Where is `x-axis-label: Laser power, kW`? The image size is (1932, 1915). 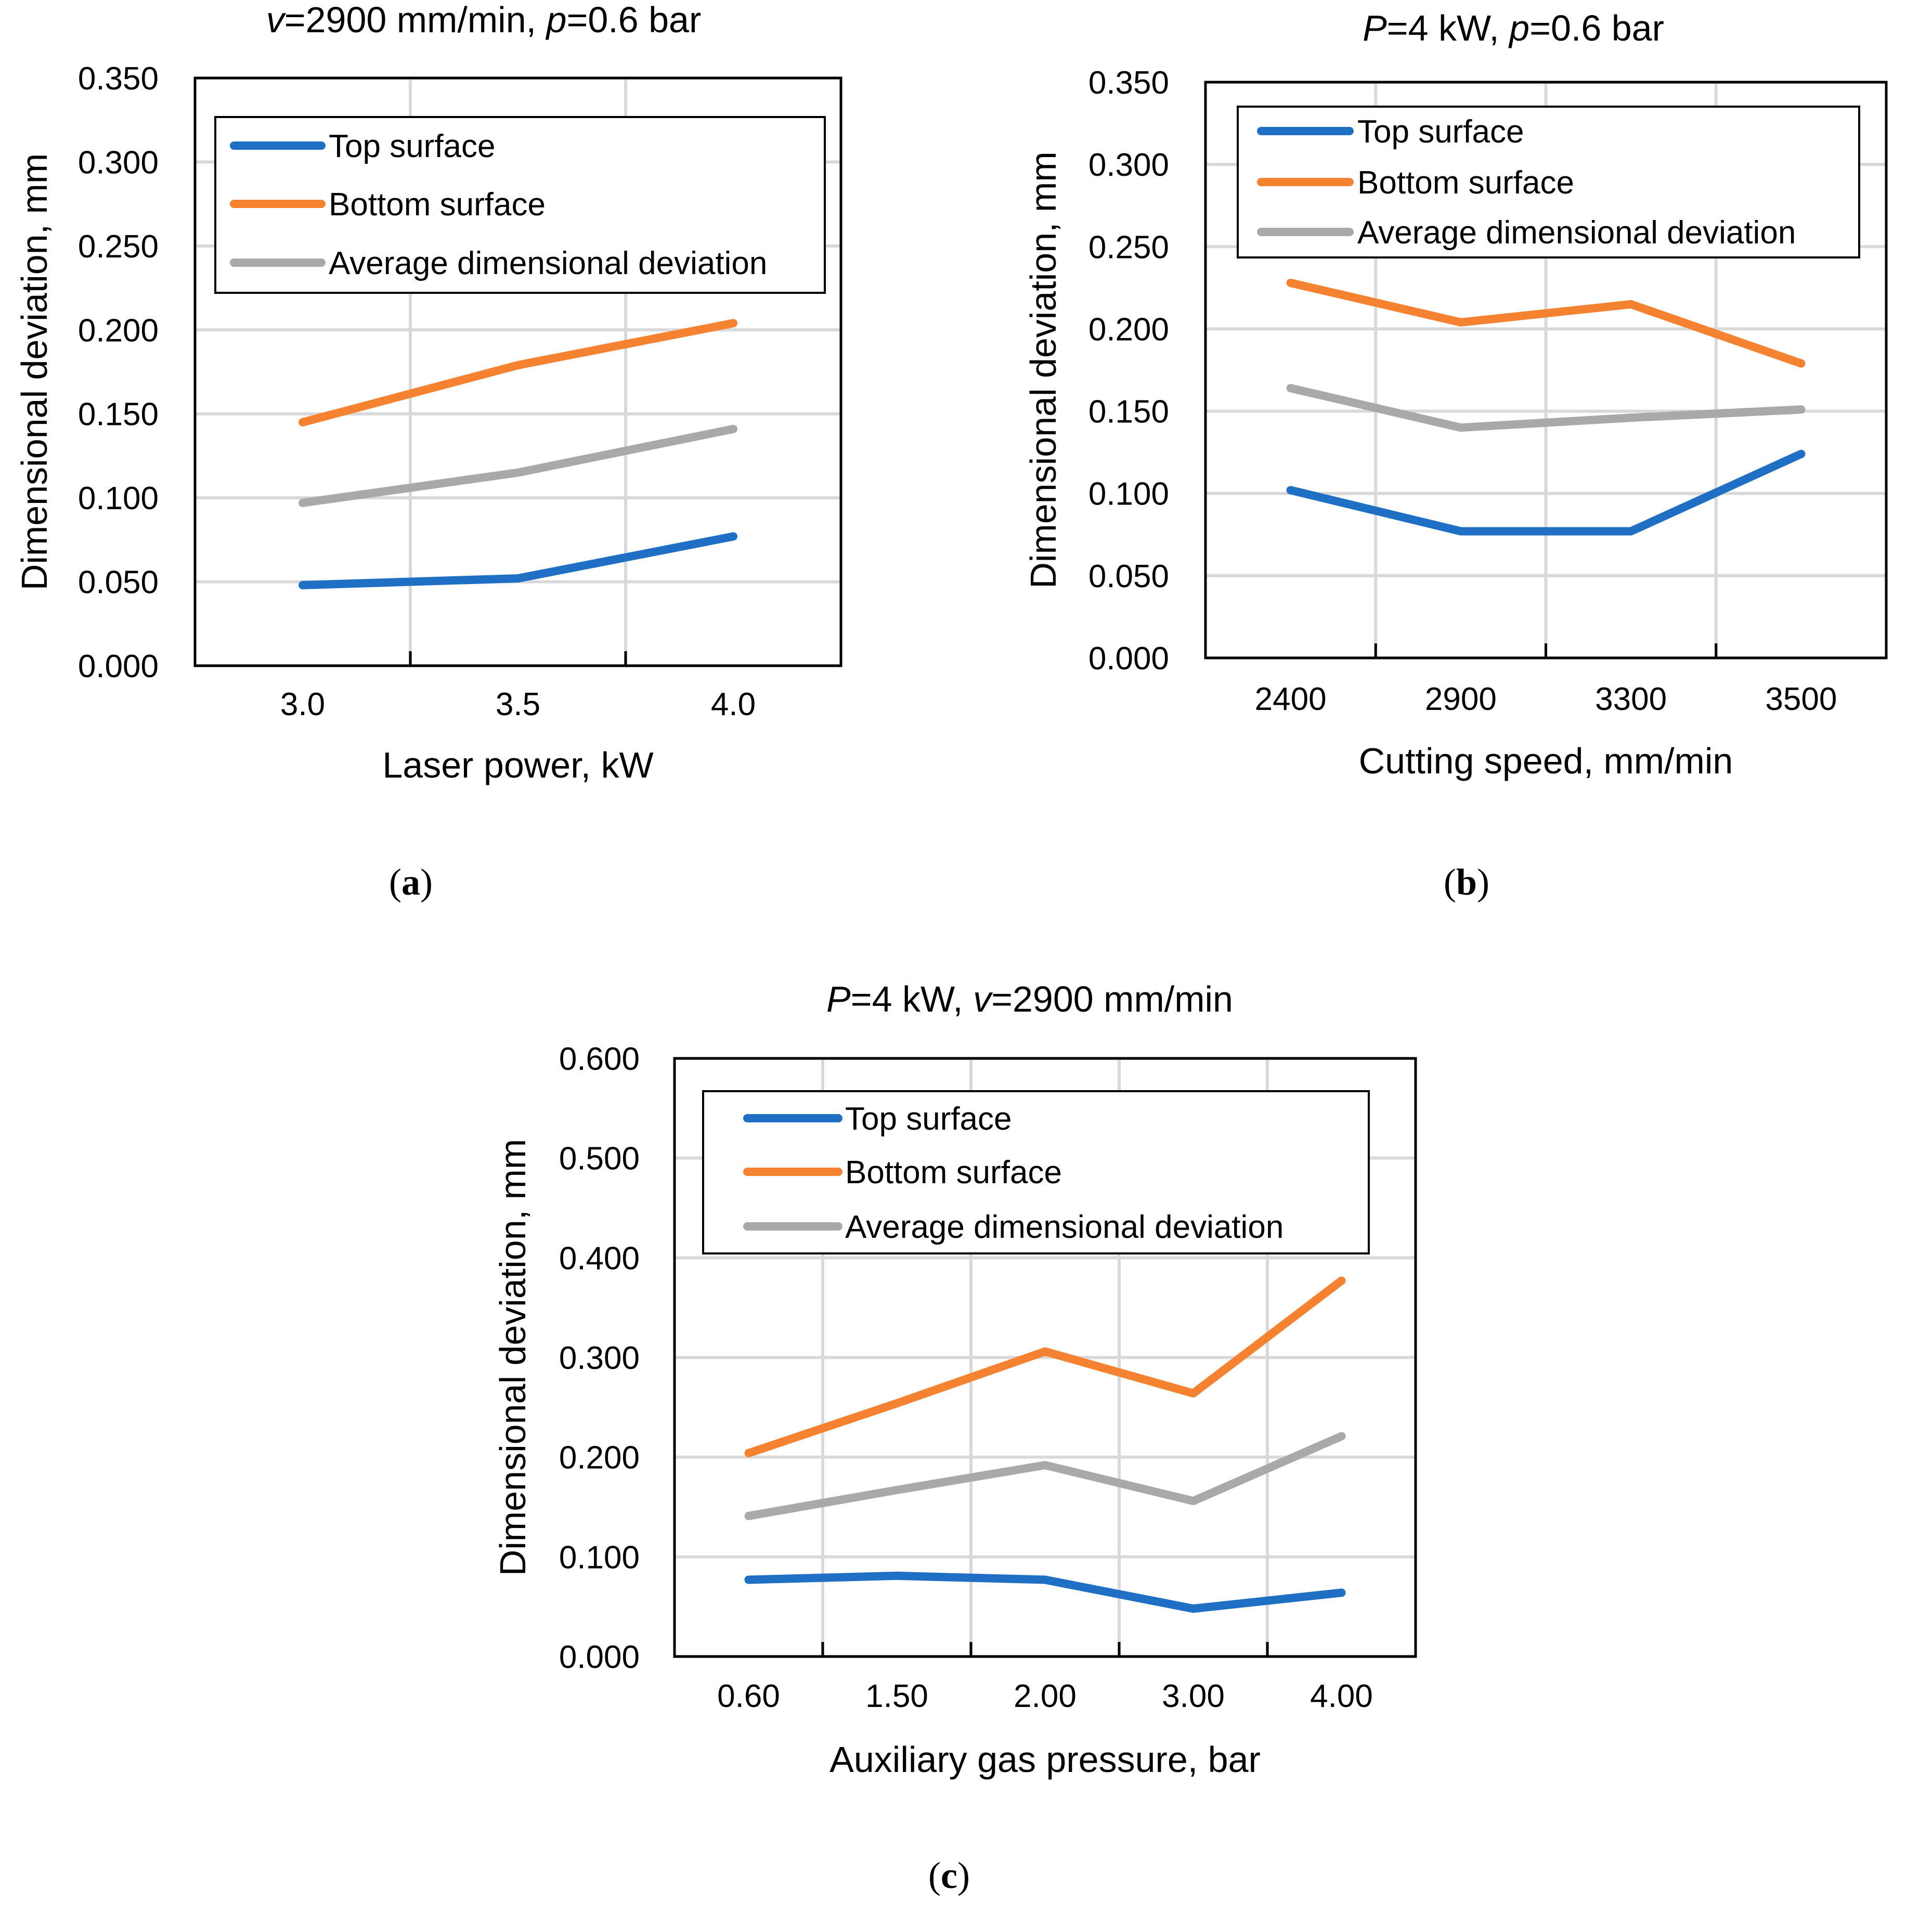 x-axis-label: Laser power, kW is located at coordinates (517, 765).